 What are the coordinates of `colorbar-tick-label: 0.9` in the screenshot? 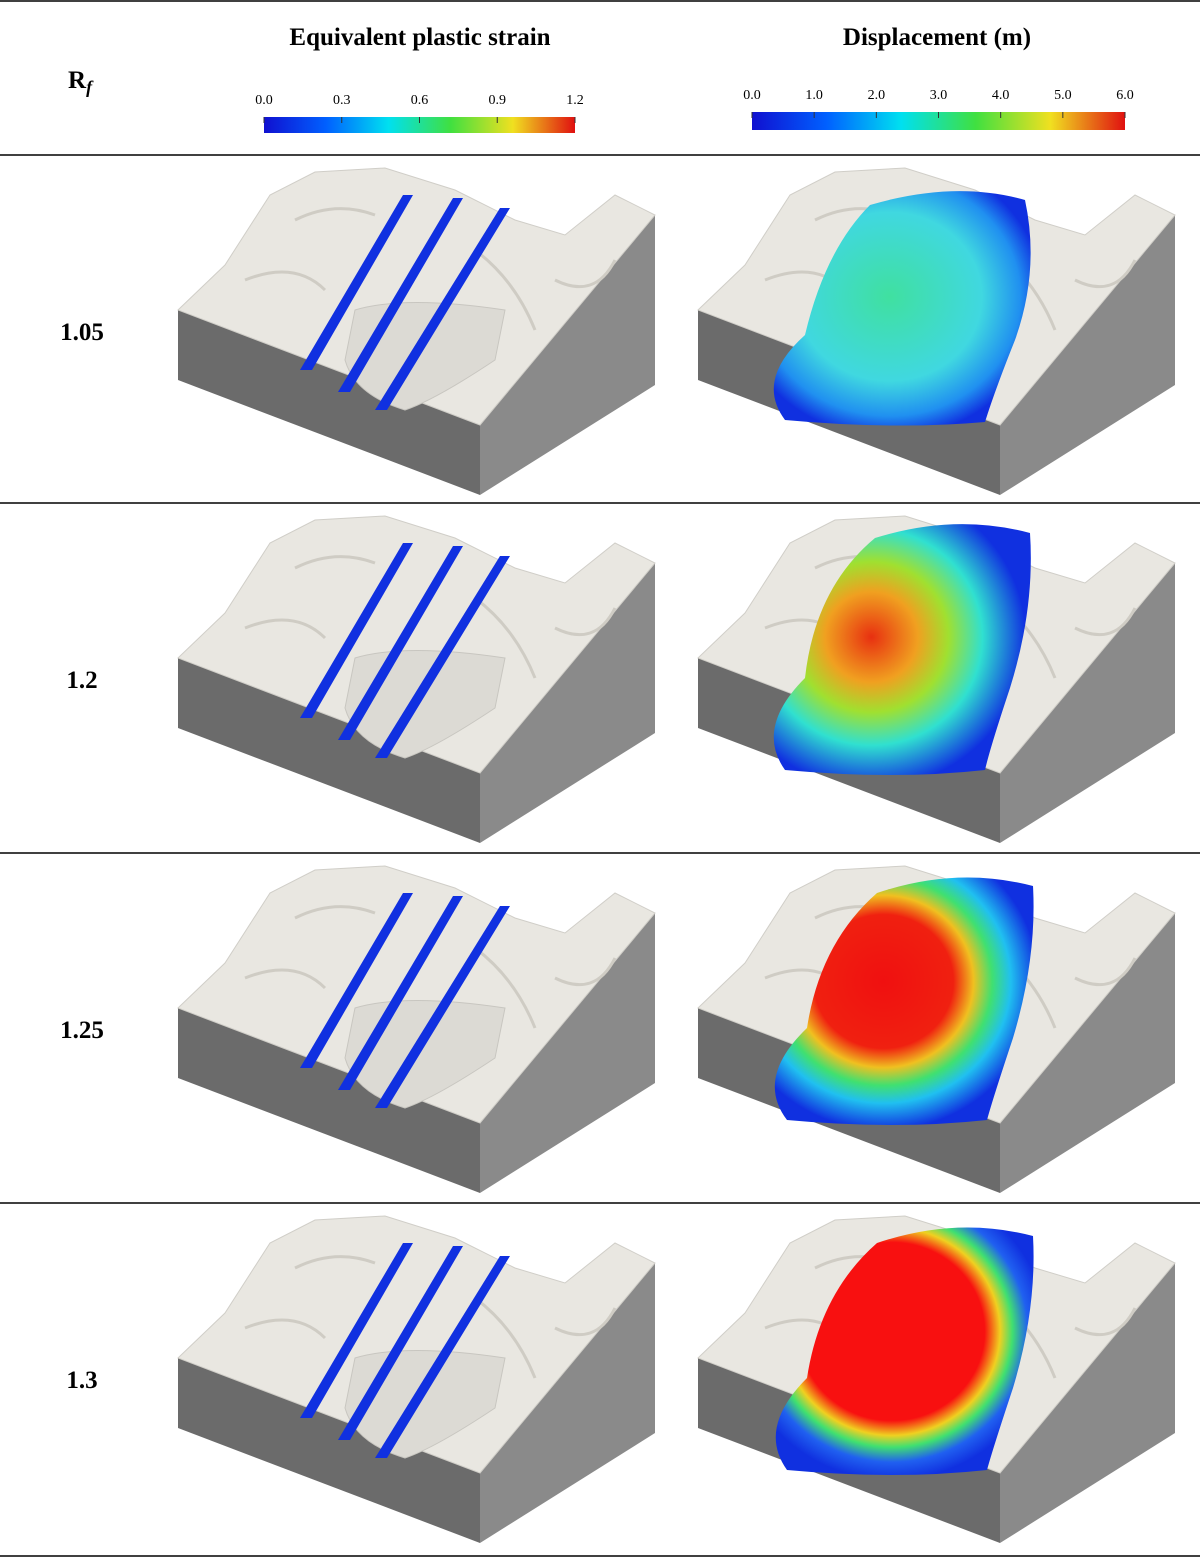 It's located at (498, 100).